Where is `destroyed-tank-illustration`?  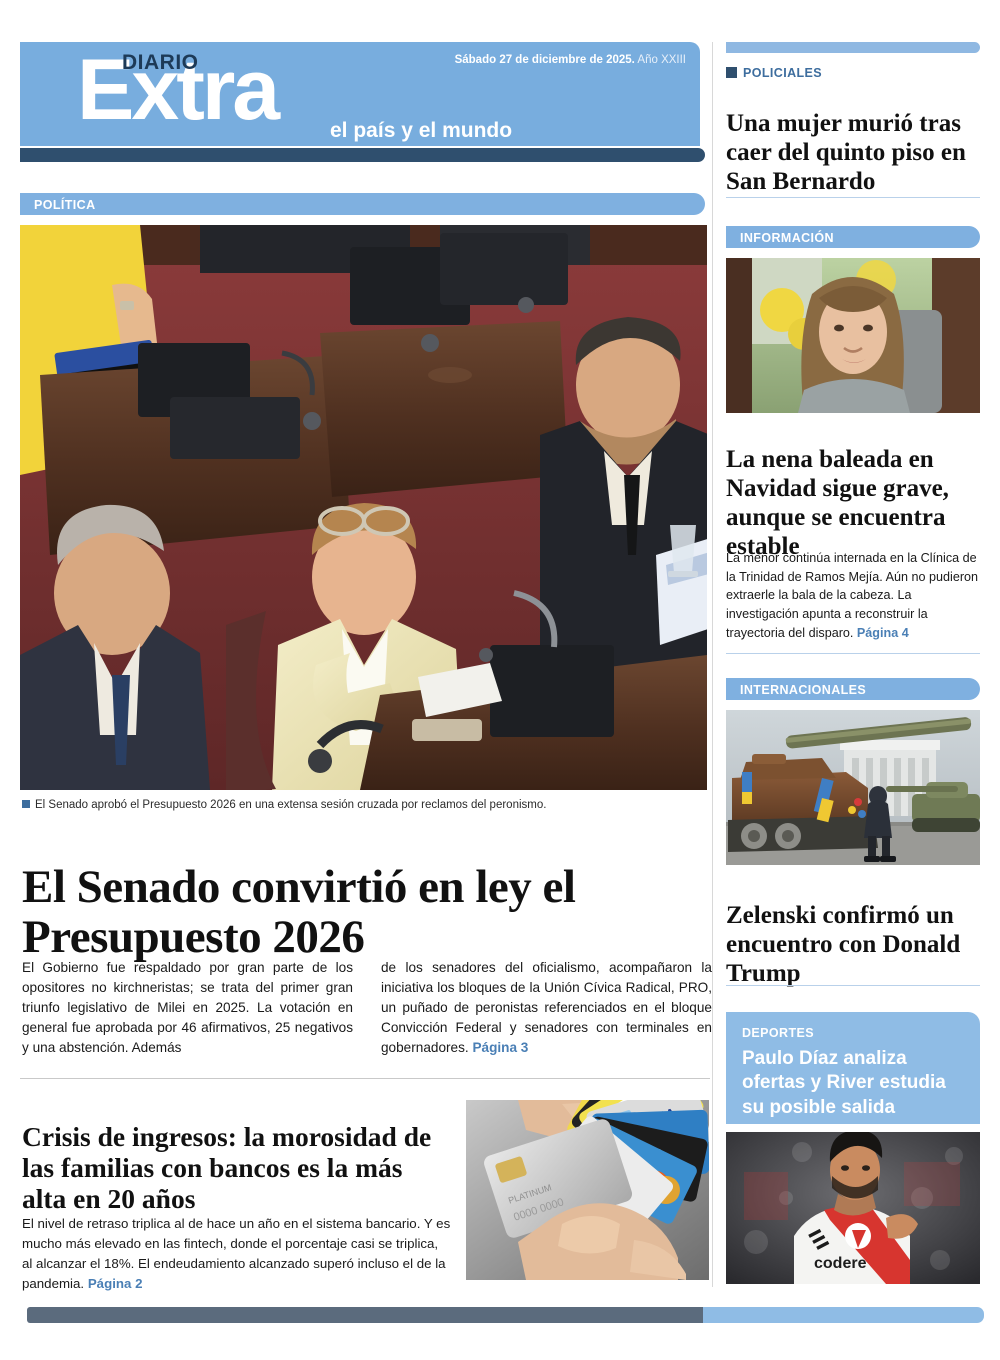
destroyed-tank-illustration is located at coordinates (853, 787).